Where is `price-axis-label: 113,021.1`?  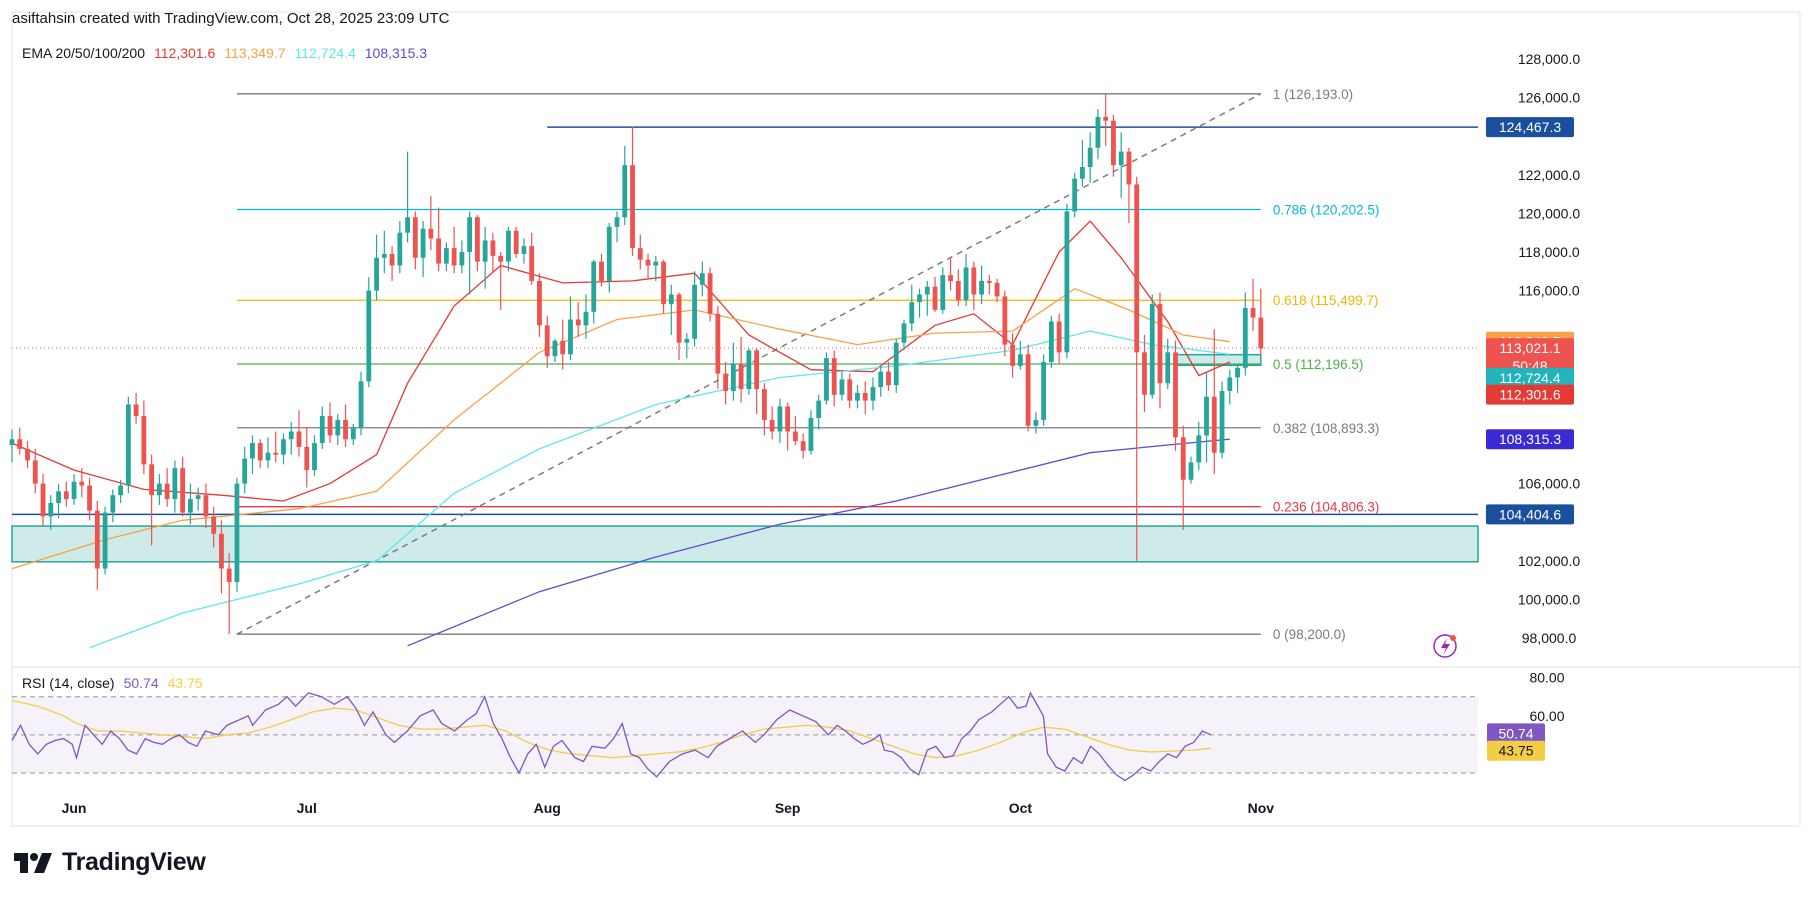
price-axis-label: 113,021.1 is located at coordinates (1529, 348).